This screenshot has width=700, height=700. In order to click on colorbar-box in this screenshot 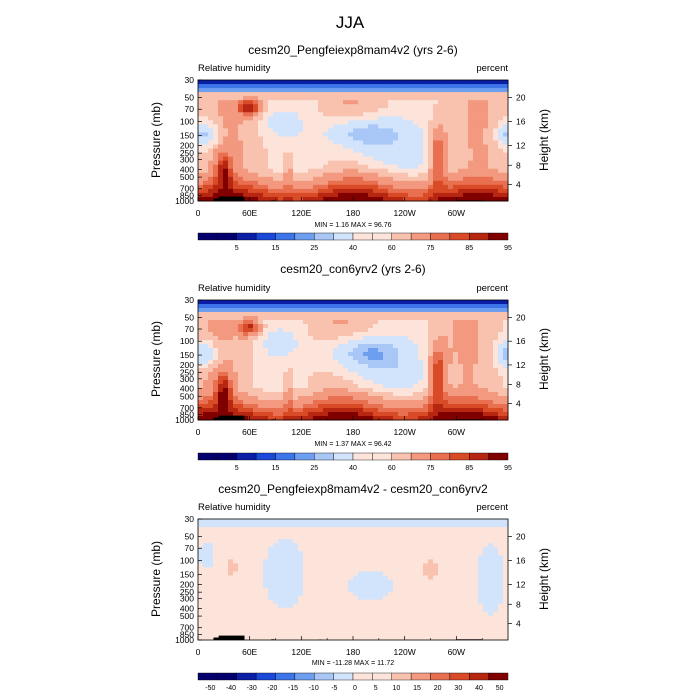, I will do `click(479, 236)`.